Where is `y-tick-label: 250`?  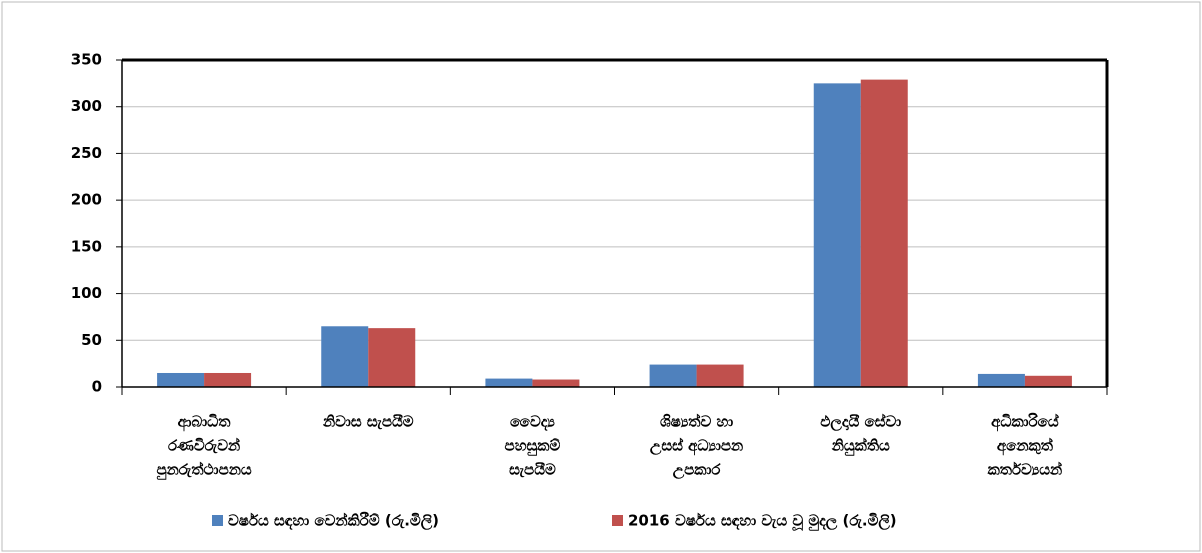 y-tick-label: 250 is located at coordinates (86, 153).